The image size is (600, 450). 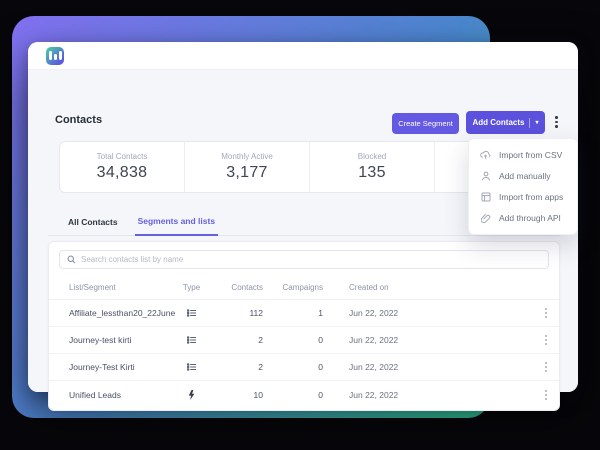 What do you see at coordinates (530, 122) in the screenshot?
I see `button-divider` at bounding box center [530, 122].